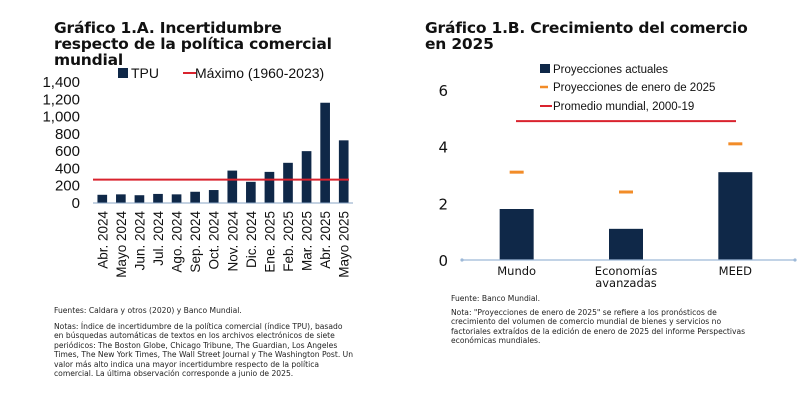  Describe the element at coordinates (325, 240) in the screenshot. I see `x-tick-label: Abr. 2025` at that location.